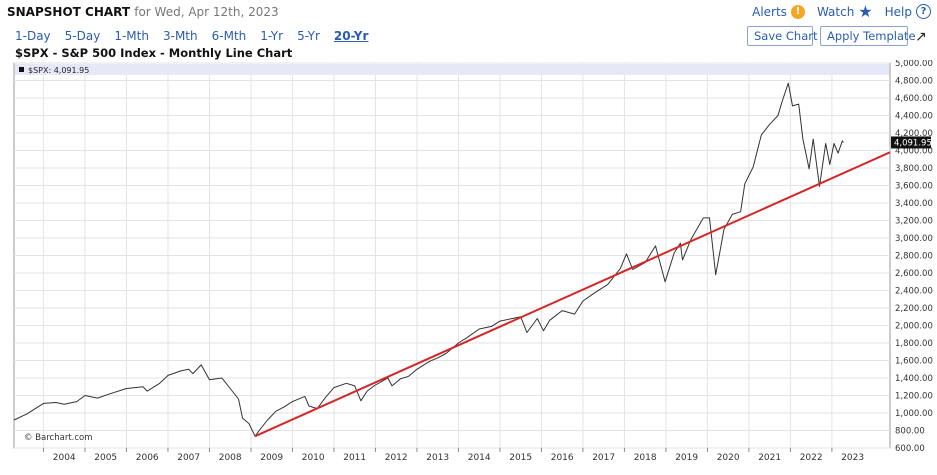  Describe the element at coordinates (914, 82) in the screenshot. I see `y-tick-label: 4,800.00` at that location.